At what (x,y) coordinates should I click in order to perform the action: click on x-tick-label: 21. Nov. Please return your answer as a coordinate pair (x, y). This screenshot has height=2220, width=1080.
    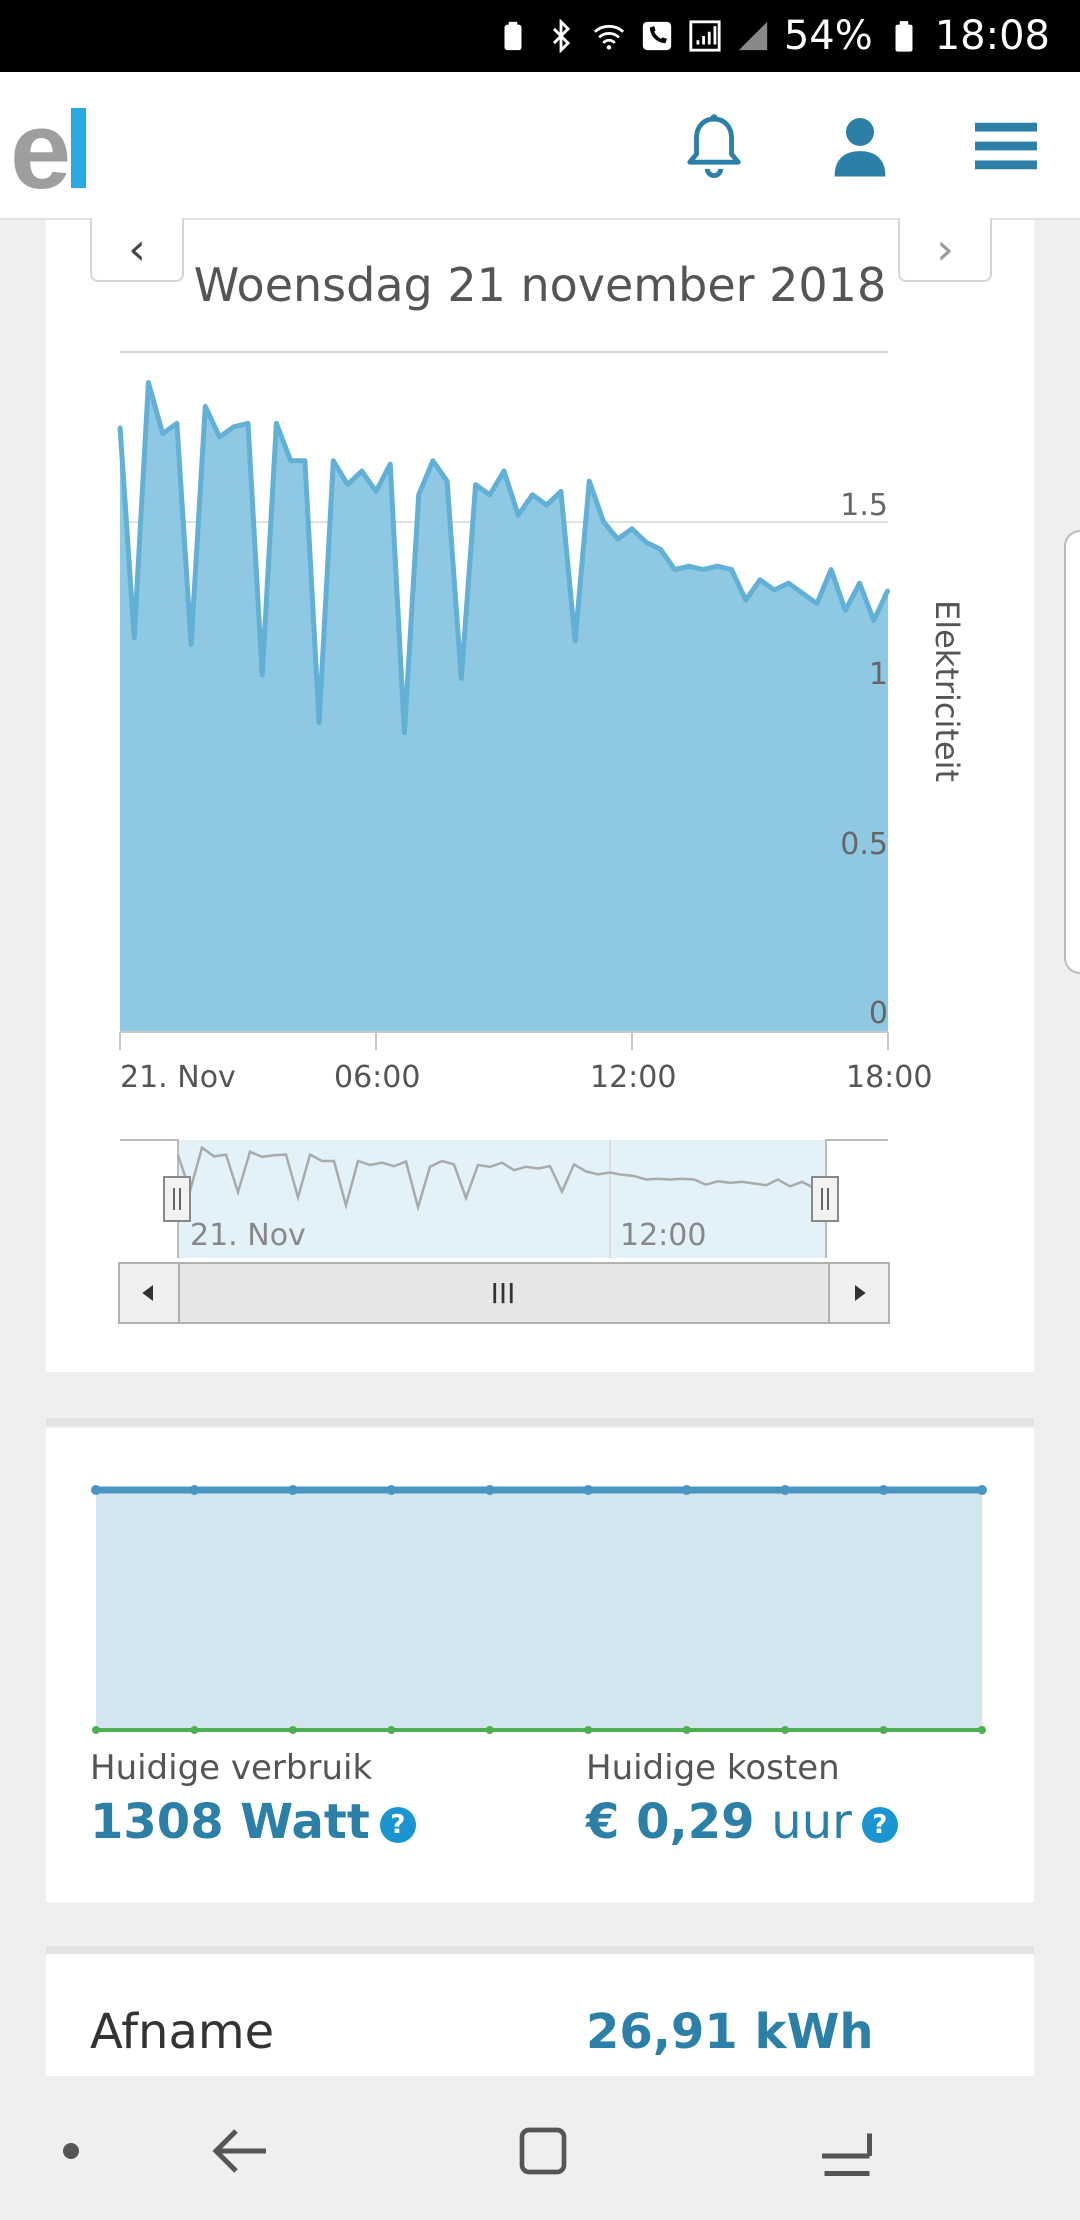
    Looking at the image, I should click on (178, 1077).